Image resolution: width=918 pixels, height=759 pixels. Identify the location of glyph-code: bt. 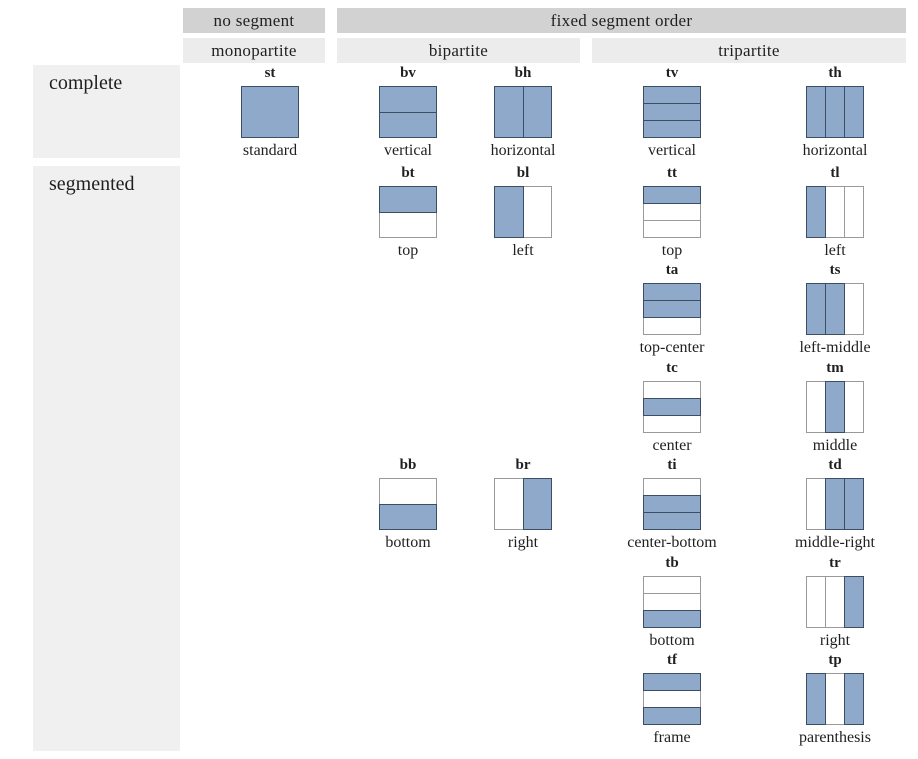
(408, 173).